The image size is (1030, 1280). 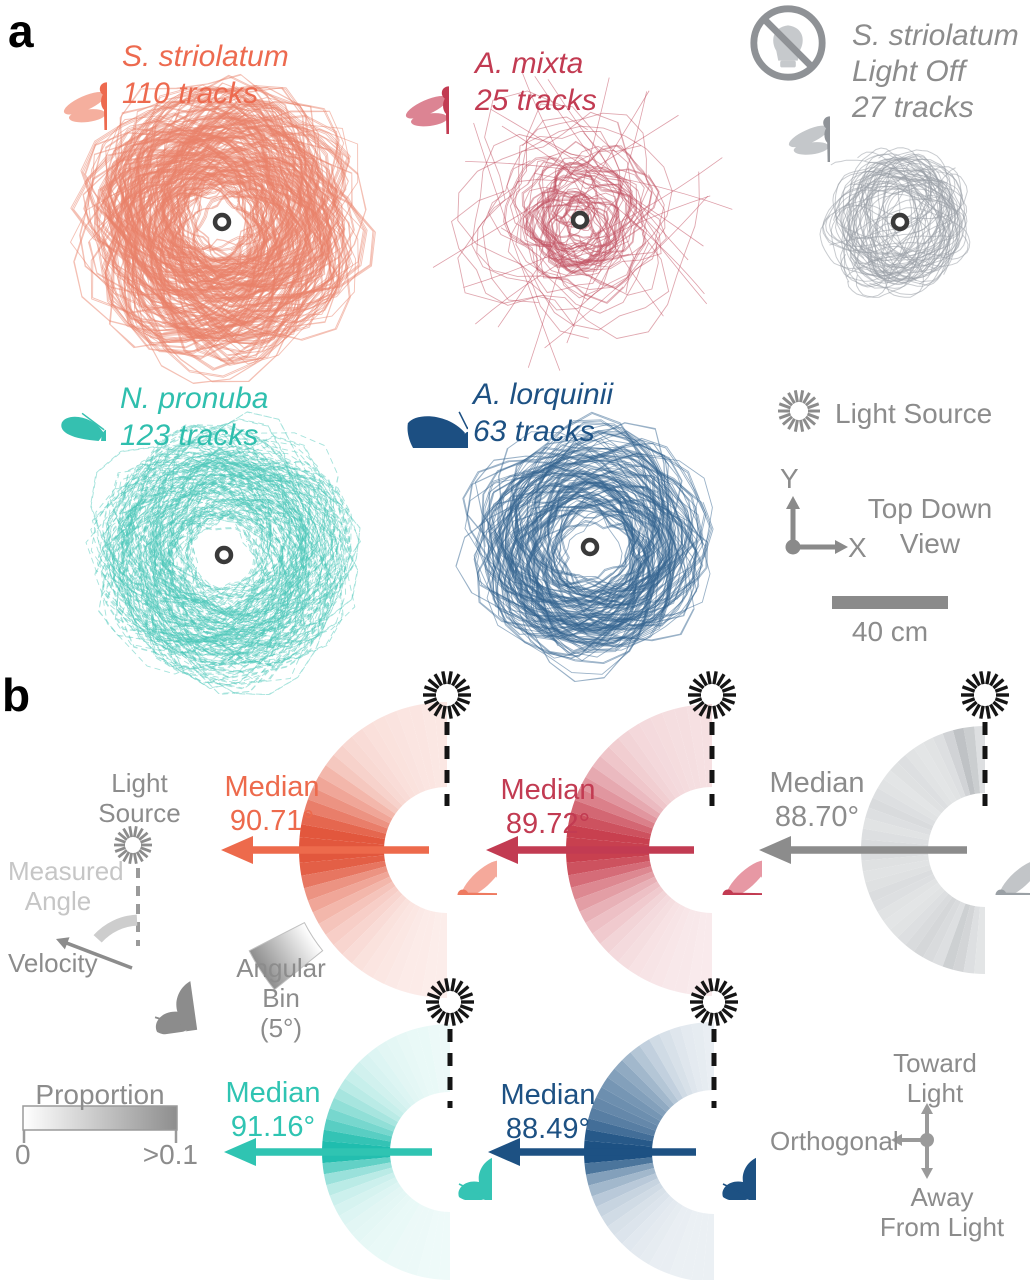 What do you see at coordinates (543, 413) in the screenshot?
I see `species-label-a-lorquinii: A. lorquinii 63 tracks` at bounding box center [543, 413].